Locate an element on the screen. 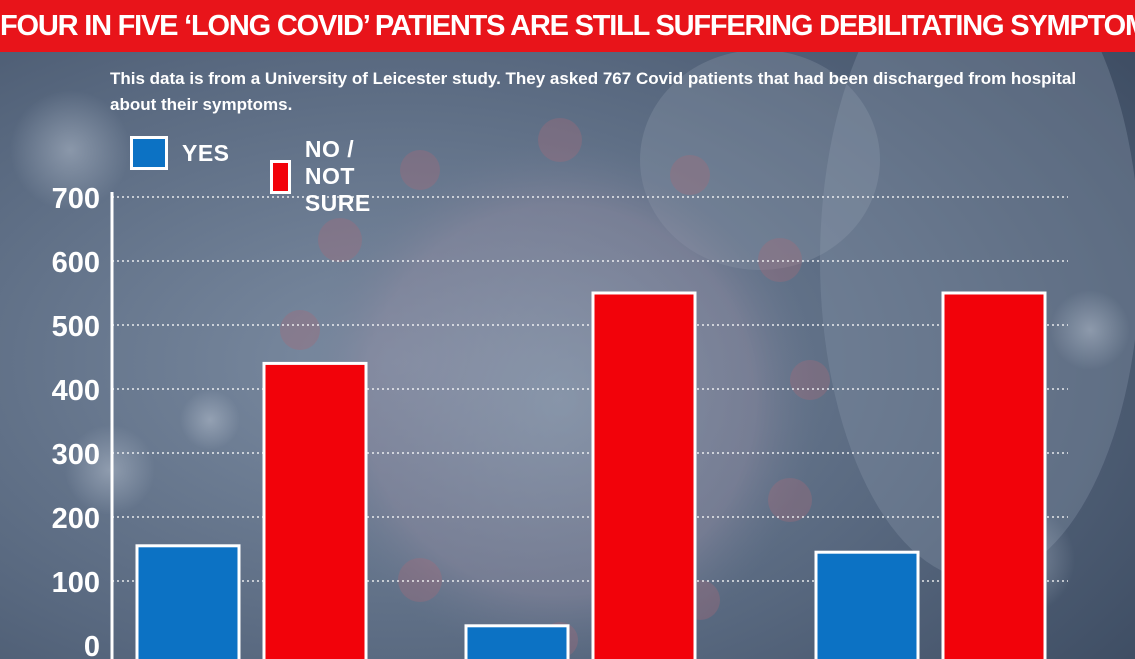  legend-label-no: NO / NOT SURE is located at coordinates (337, 176).